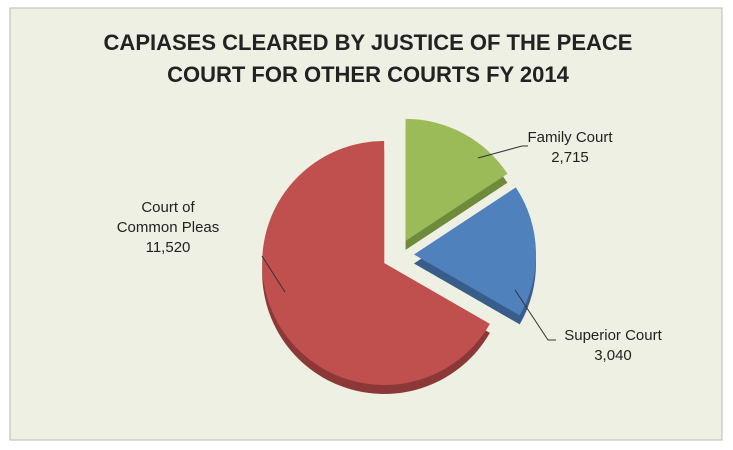 This screenshot has width=733, height=450. Describe the element at coordinates (368, 42) in the screenshot. I see `chart-title: CAPIASES CLEARED BY JUSTICE OF THE PEACE` at that location.